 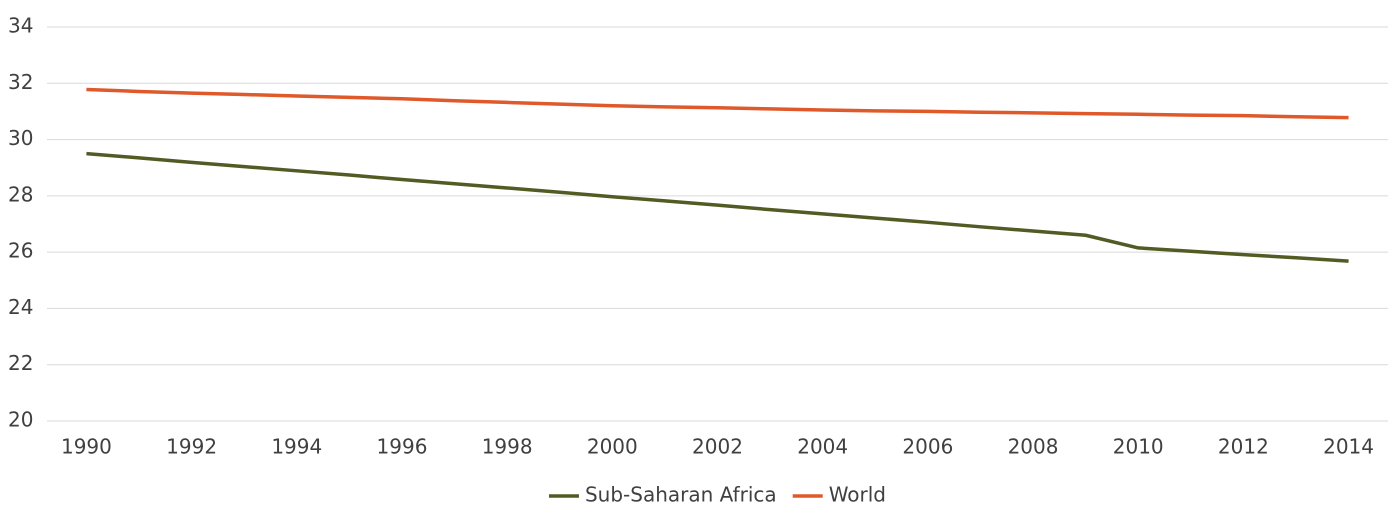 What do you see at coordinates (612, 447) in the screenshot?
I see `x-tick-label: 2000` at bounding box center [612, 447].